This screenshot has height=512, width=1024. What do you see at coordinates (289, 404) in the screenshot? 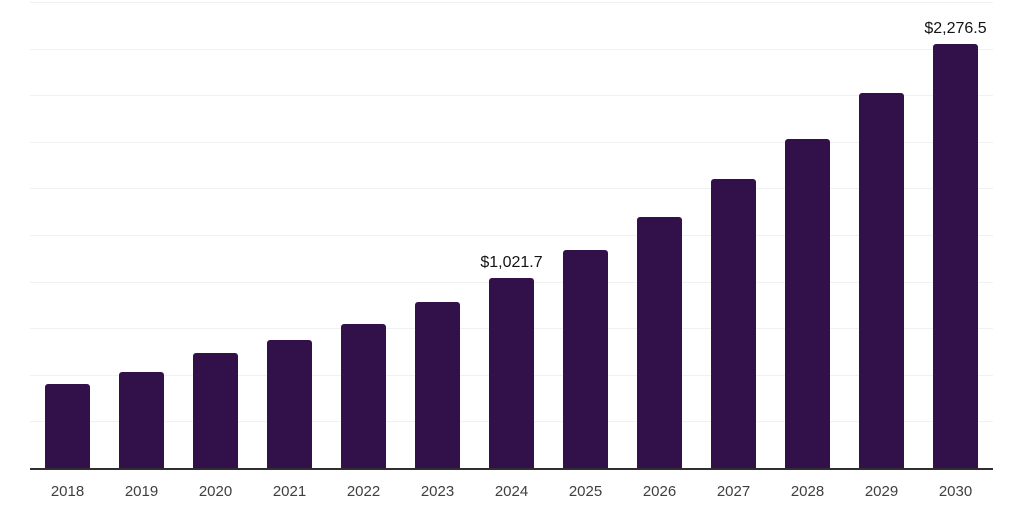
I see `bar-2021` at bounding box center [289, 404].